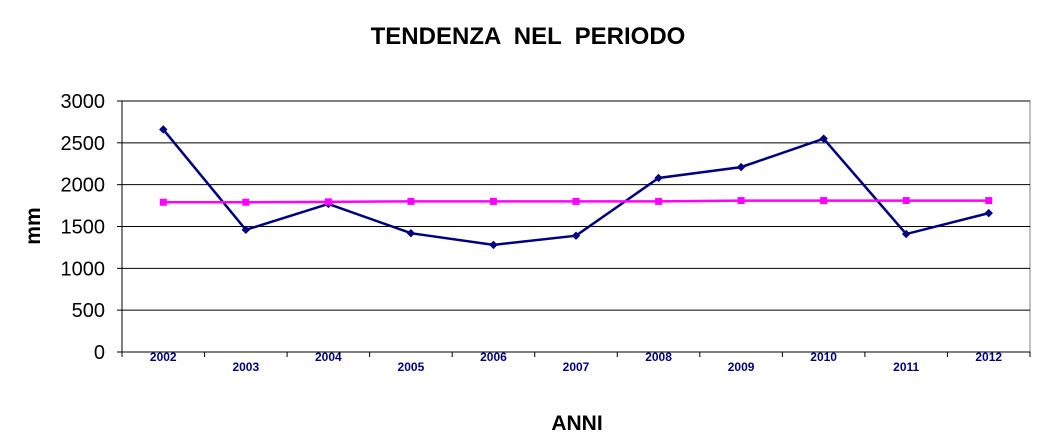 The height and width of the screenshot is (435, 1048). I want to click on series-1-point-2005, so click(411, 233).